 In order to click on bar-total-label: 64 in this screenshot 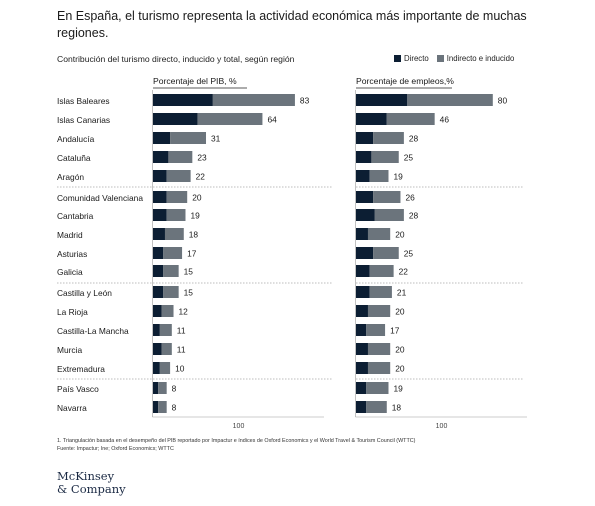, I will do `click(272, 120)`.